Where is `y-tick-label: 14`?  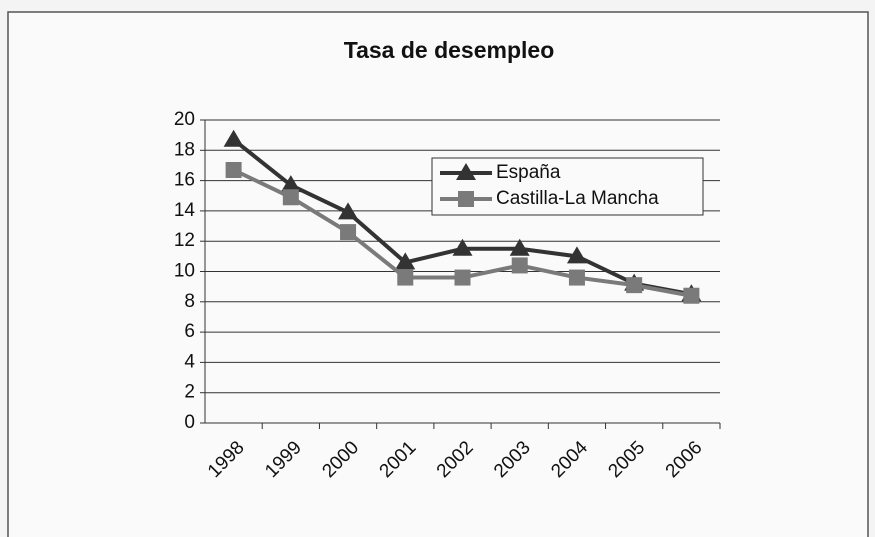
y-tick-label: 14 is located at coordinates (185, 210).